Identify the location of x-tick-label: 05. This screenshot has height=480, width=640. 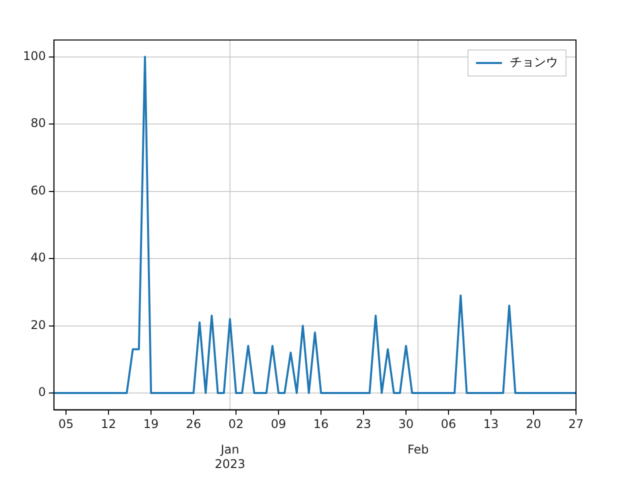
(66, 424).